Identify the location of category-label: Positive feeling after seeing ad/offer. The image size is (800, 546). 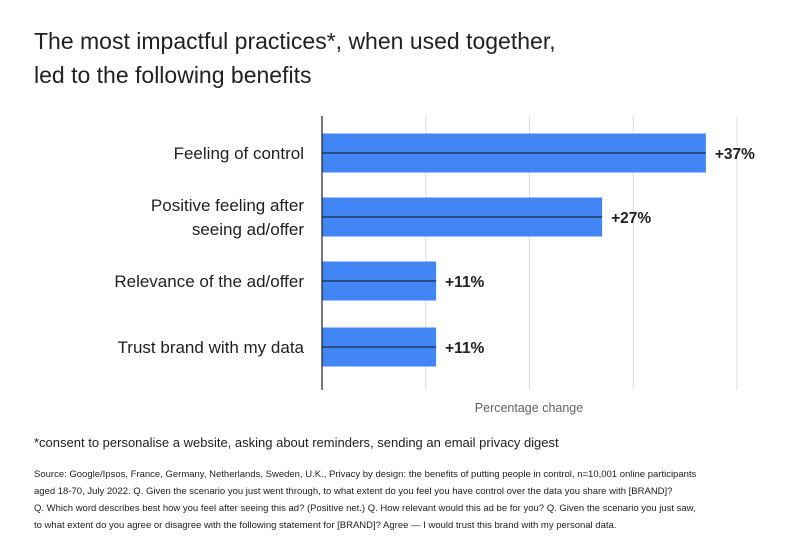
(227, 217).